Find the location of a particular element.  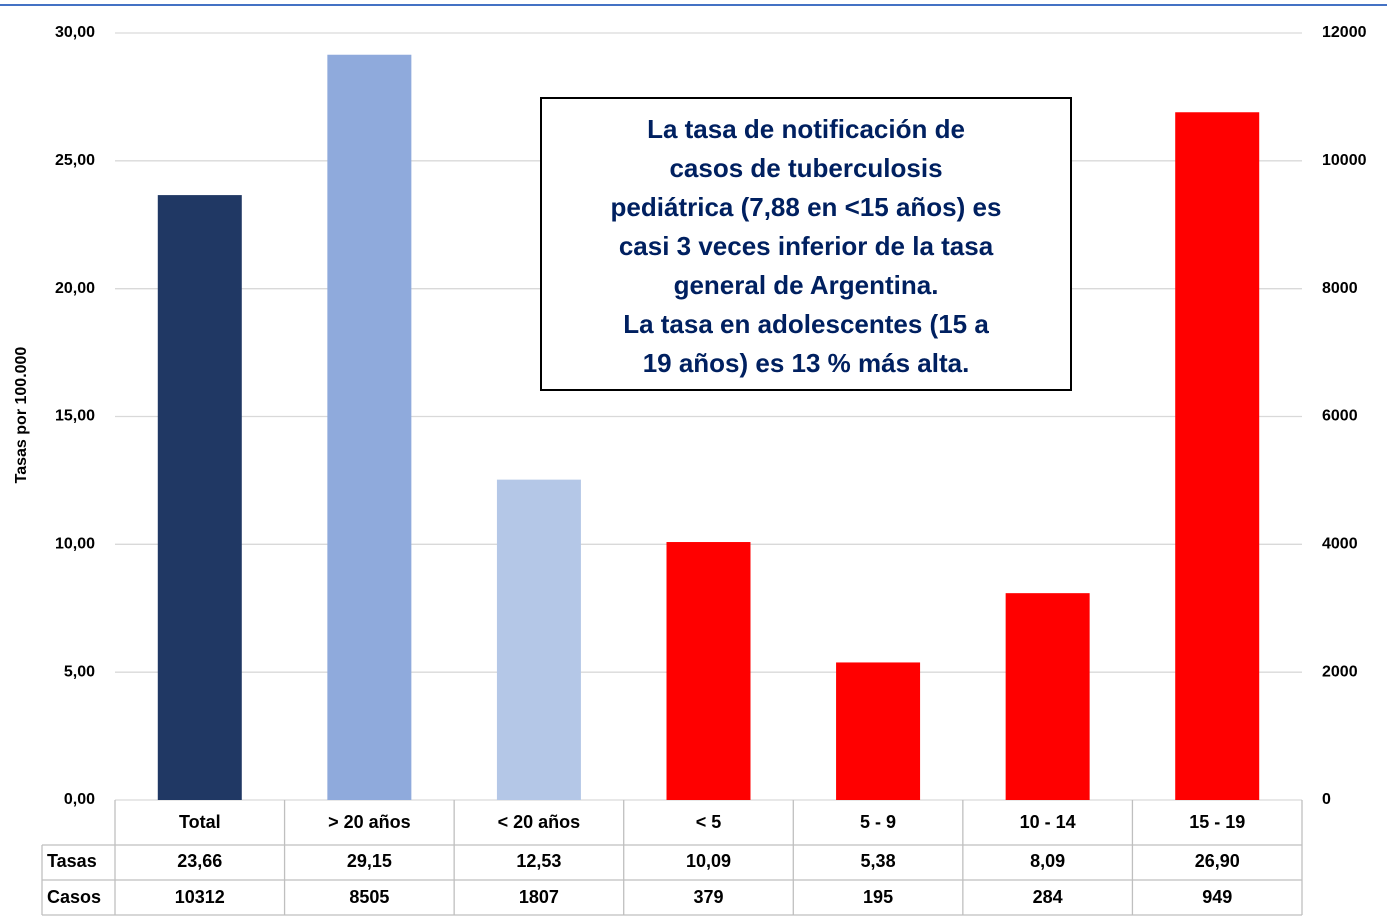

y-tick-label: 15,00 is located at coordinates (75, 416).